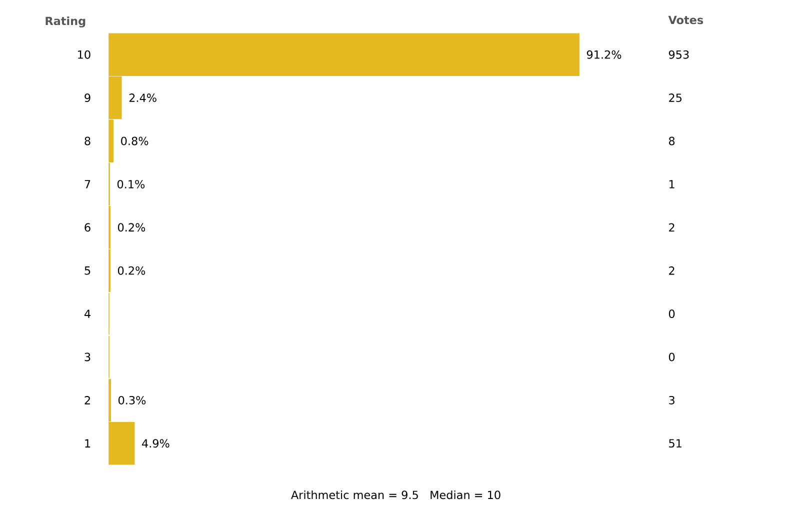 The height and width of the screenshot is (517, 795). What do you see at coordinates (134, 141) in the screenshot?
I see `data-label: 0.8%` at bounding box center [134, 141].